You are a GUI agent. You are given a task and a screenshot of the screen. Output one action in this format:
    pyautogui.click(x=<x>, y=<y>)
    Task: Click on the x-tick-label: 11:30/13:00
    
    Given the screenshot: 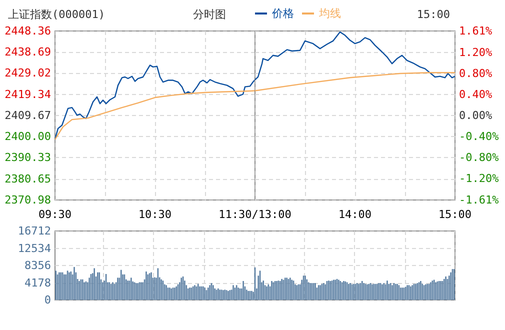 What is the action you would take?
    pyautogui.click(x=255, y=214)
    